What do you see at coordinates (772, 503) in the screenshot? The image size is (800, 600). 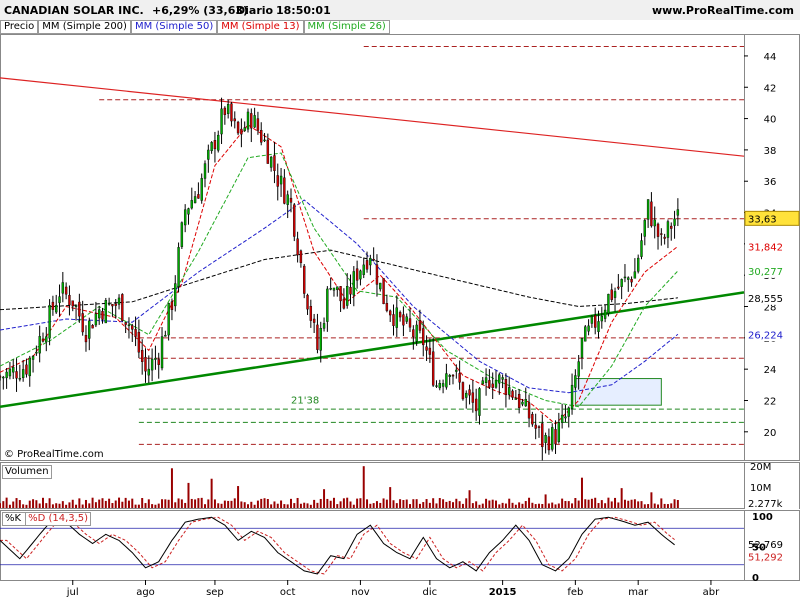 I see `volume-tag-bg` at bounding box center [772, 503].